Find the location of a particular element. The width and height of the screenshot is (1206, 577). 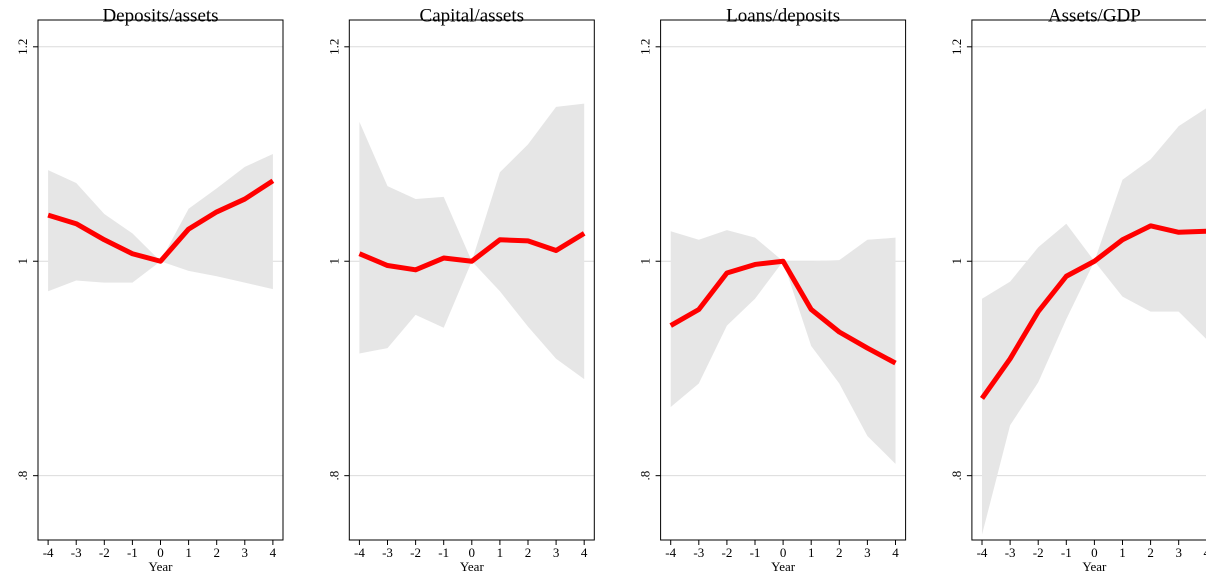

panel-title: Assets/GDP is located at coordinates (1094, 15).